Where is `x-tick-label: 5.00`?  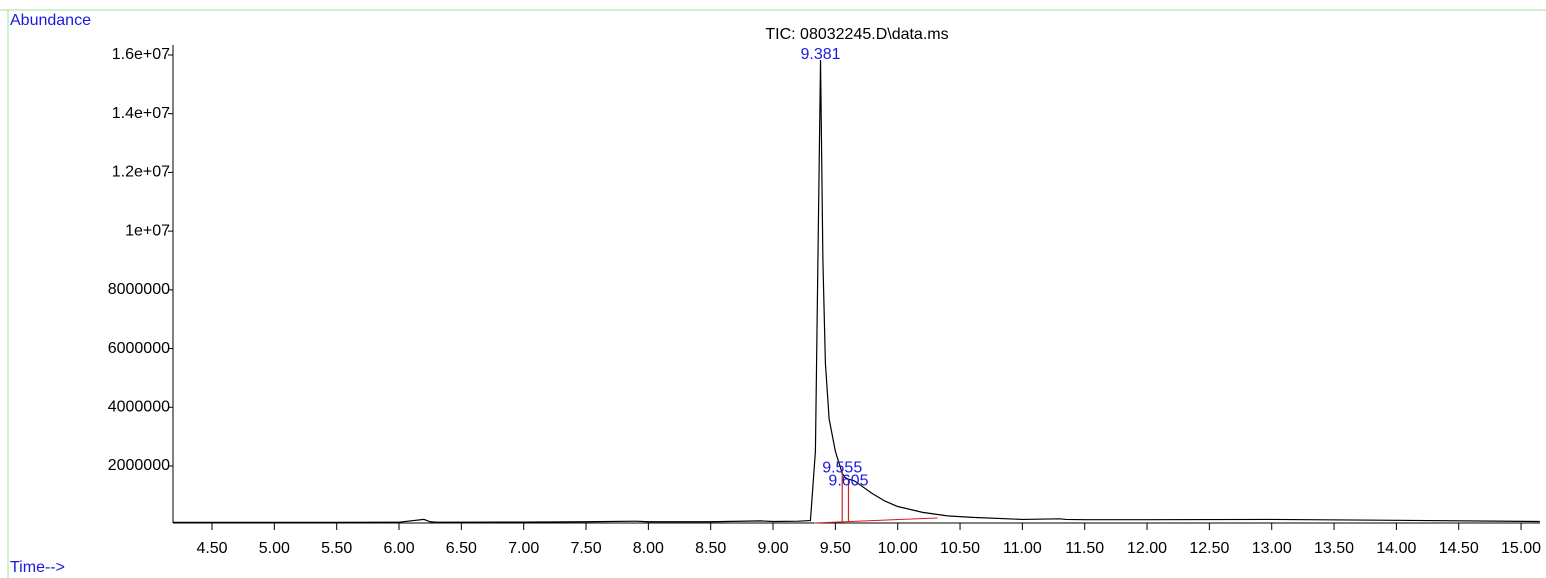 x-tick-label: 5.00 is located at coordinates (274, 548).